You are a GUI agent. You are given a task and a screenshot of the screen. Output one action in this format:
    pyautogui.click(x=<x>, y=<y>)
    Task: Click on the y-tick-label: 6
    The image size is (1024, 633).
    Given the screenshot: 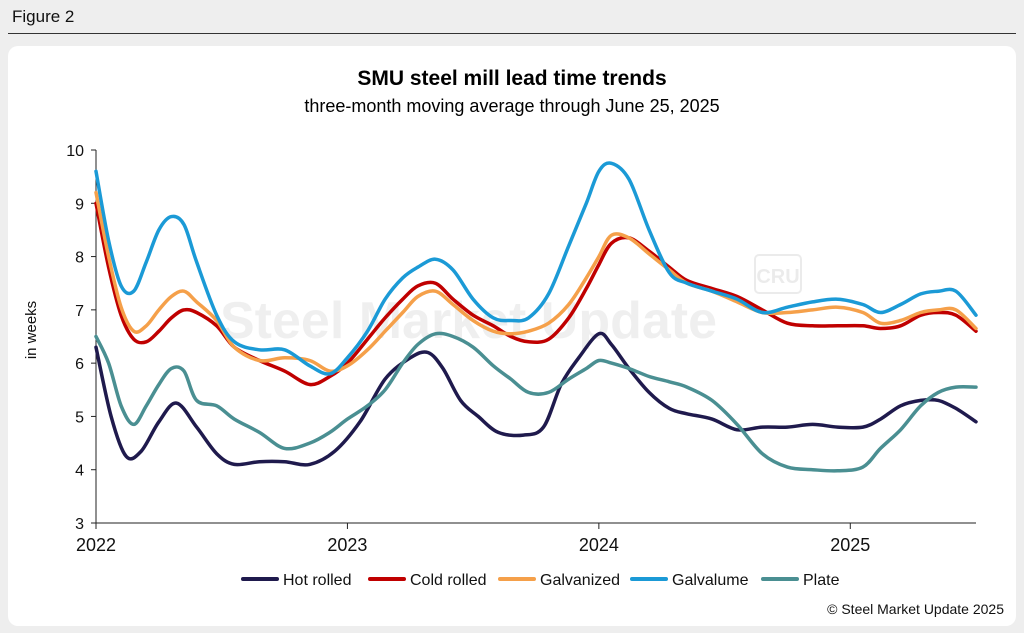 What is the action you would take?
    pyautogui.click(x=79, y=364)
    